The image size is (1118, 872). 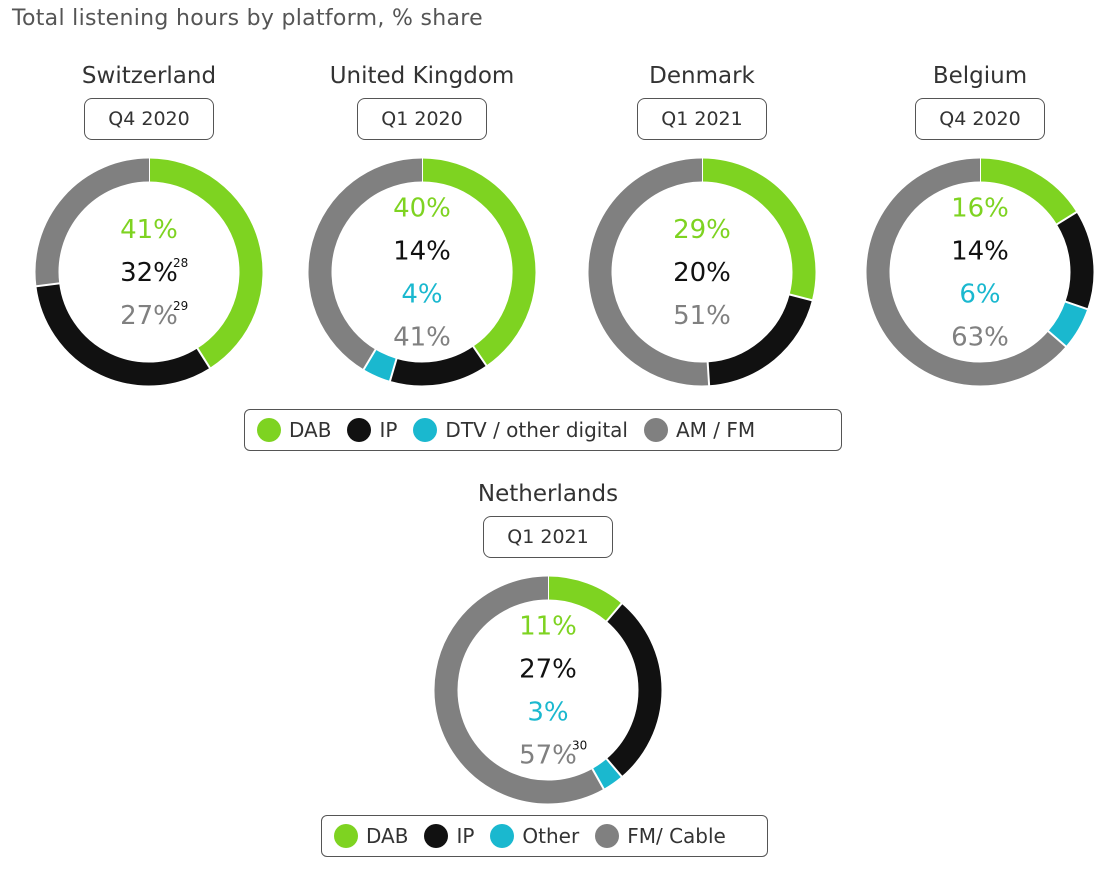 I want to click on value-label-other: 3%, so click(x=547, y=713).